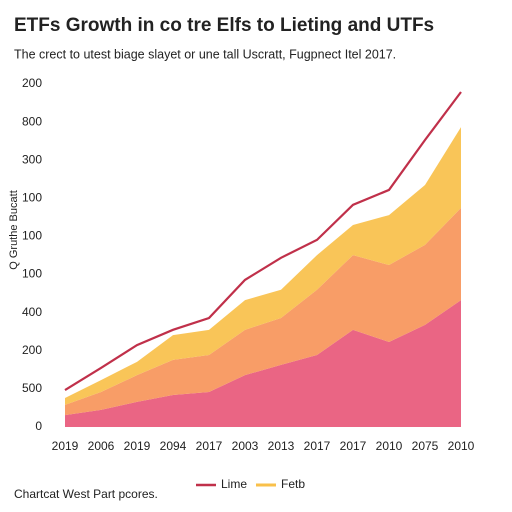  I want to click on y-axis-label: Q Gruthe Bucatt, so click(14, 229).